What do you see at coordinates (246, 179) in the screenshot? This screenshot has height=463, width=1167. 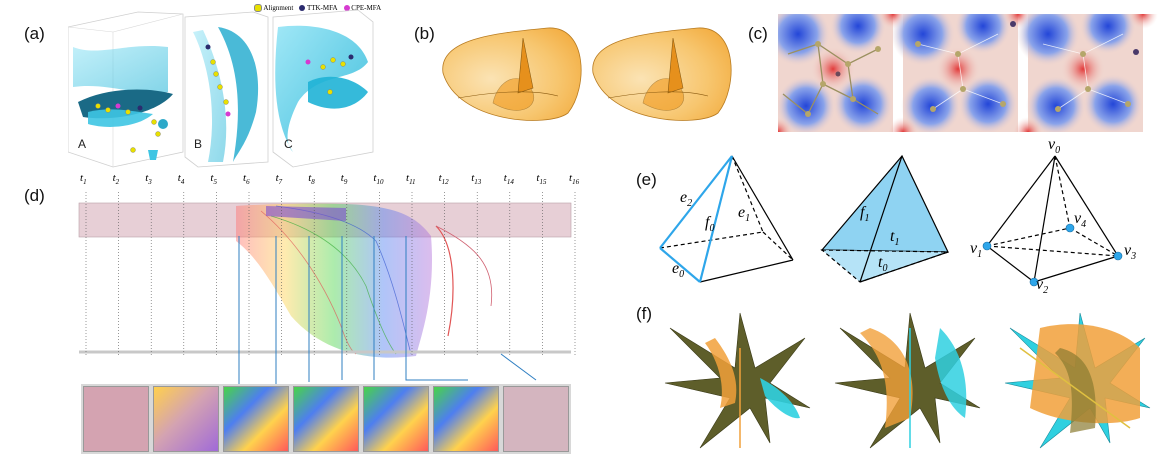 I see `time-label: t6` at bounding box center [246, 179].